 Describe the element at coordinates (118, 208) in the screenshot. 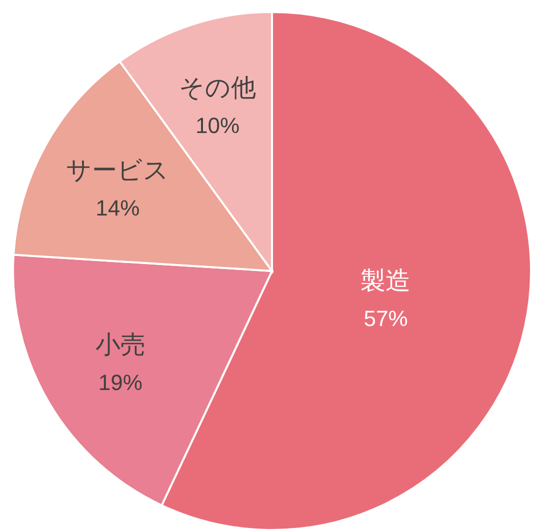

I see `data-label: 14%` at that location.